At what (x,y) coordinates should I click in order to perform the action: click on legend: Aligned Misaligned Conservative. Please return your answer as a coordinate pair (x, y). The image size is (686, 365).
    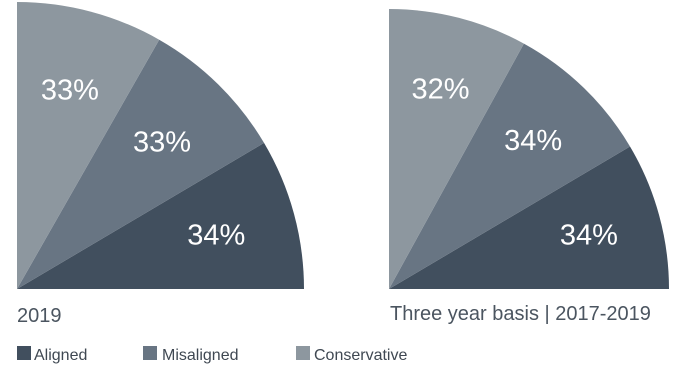
    Looking at the image, I should click on (212, 355).